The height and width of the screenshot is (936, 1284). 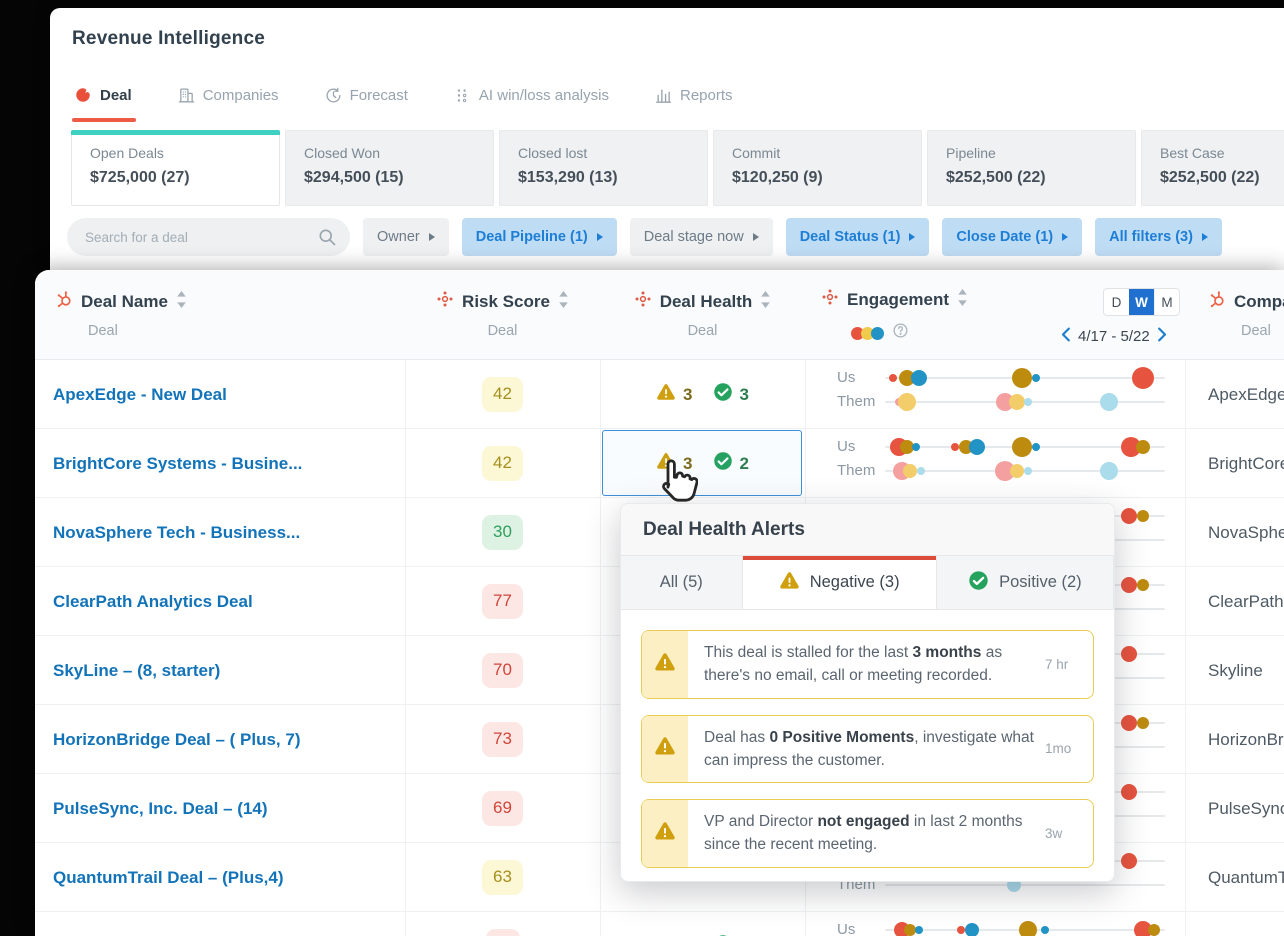 I want to click on filter-button-label: Deal stage now, so click(x=693, y=237).